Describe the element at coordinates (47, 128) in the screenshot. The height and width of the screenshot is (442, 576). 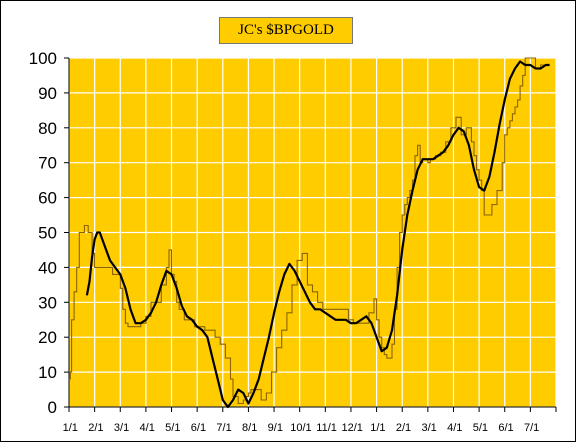
I see `y-tick-label: 80` at that location.